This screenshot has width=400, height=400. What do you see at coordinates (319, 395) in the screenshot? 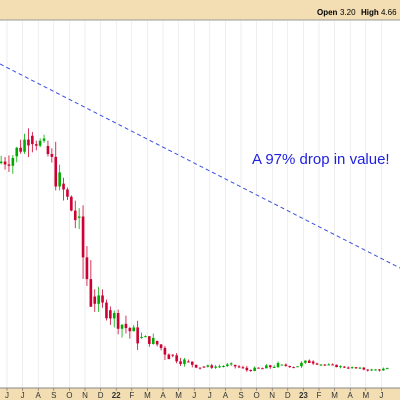
I see `x-tick-label: F` at bounding box center [319, 395].